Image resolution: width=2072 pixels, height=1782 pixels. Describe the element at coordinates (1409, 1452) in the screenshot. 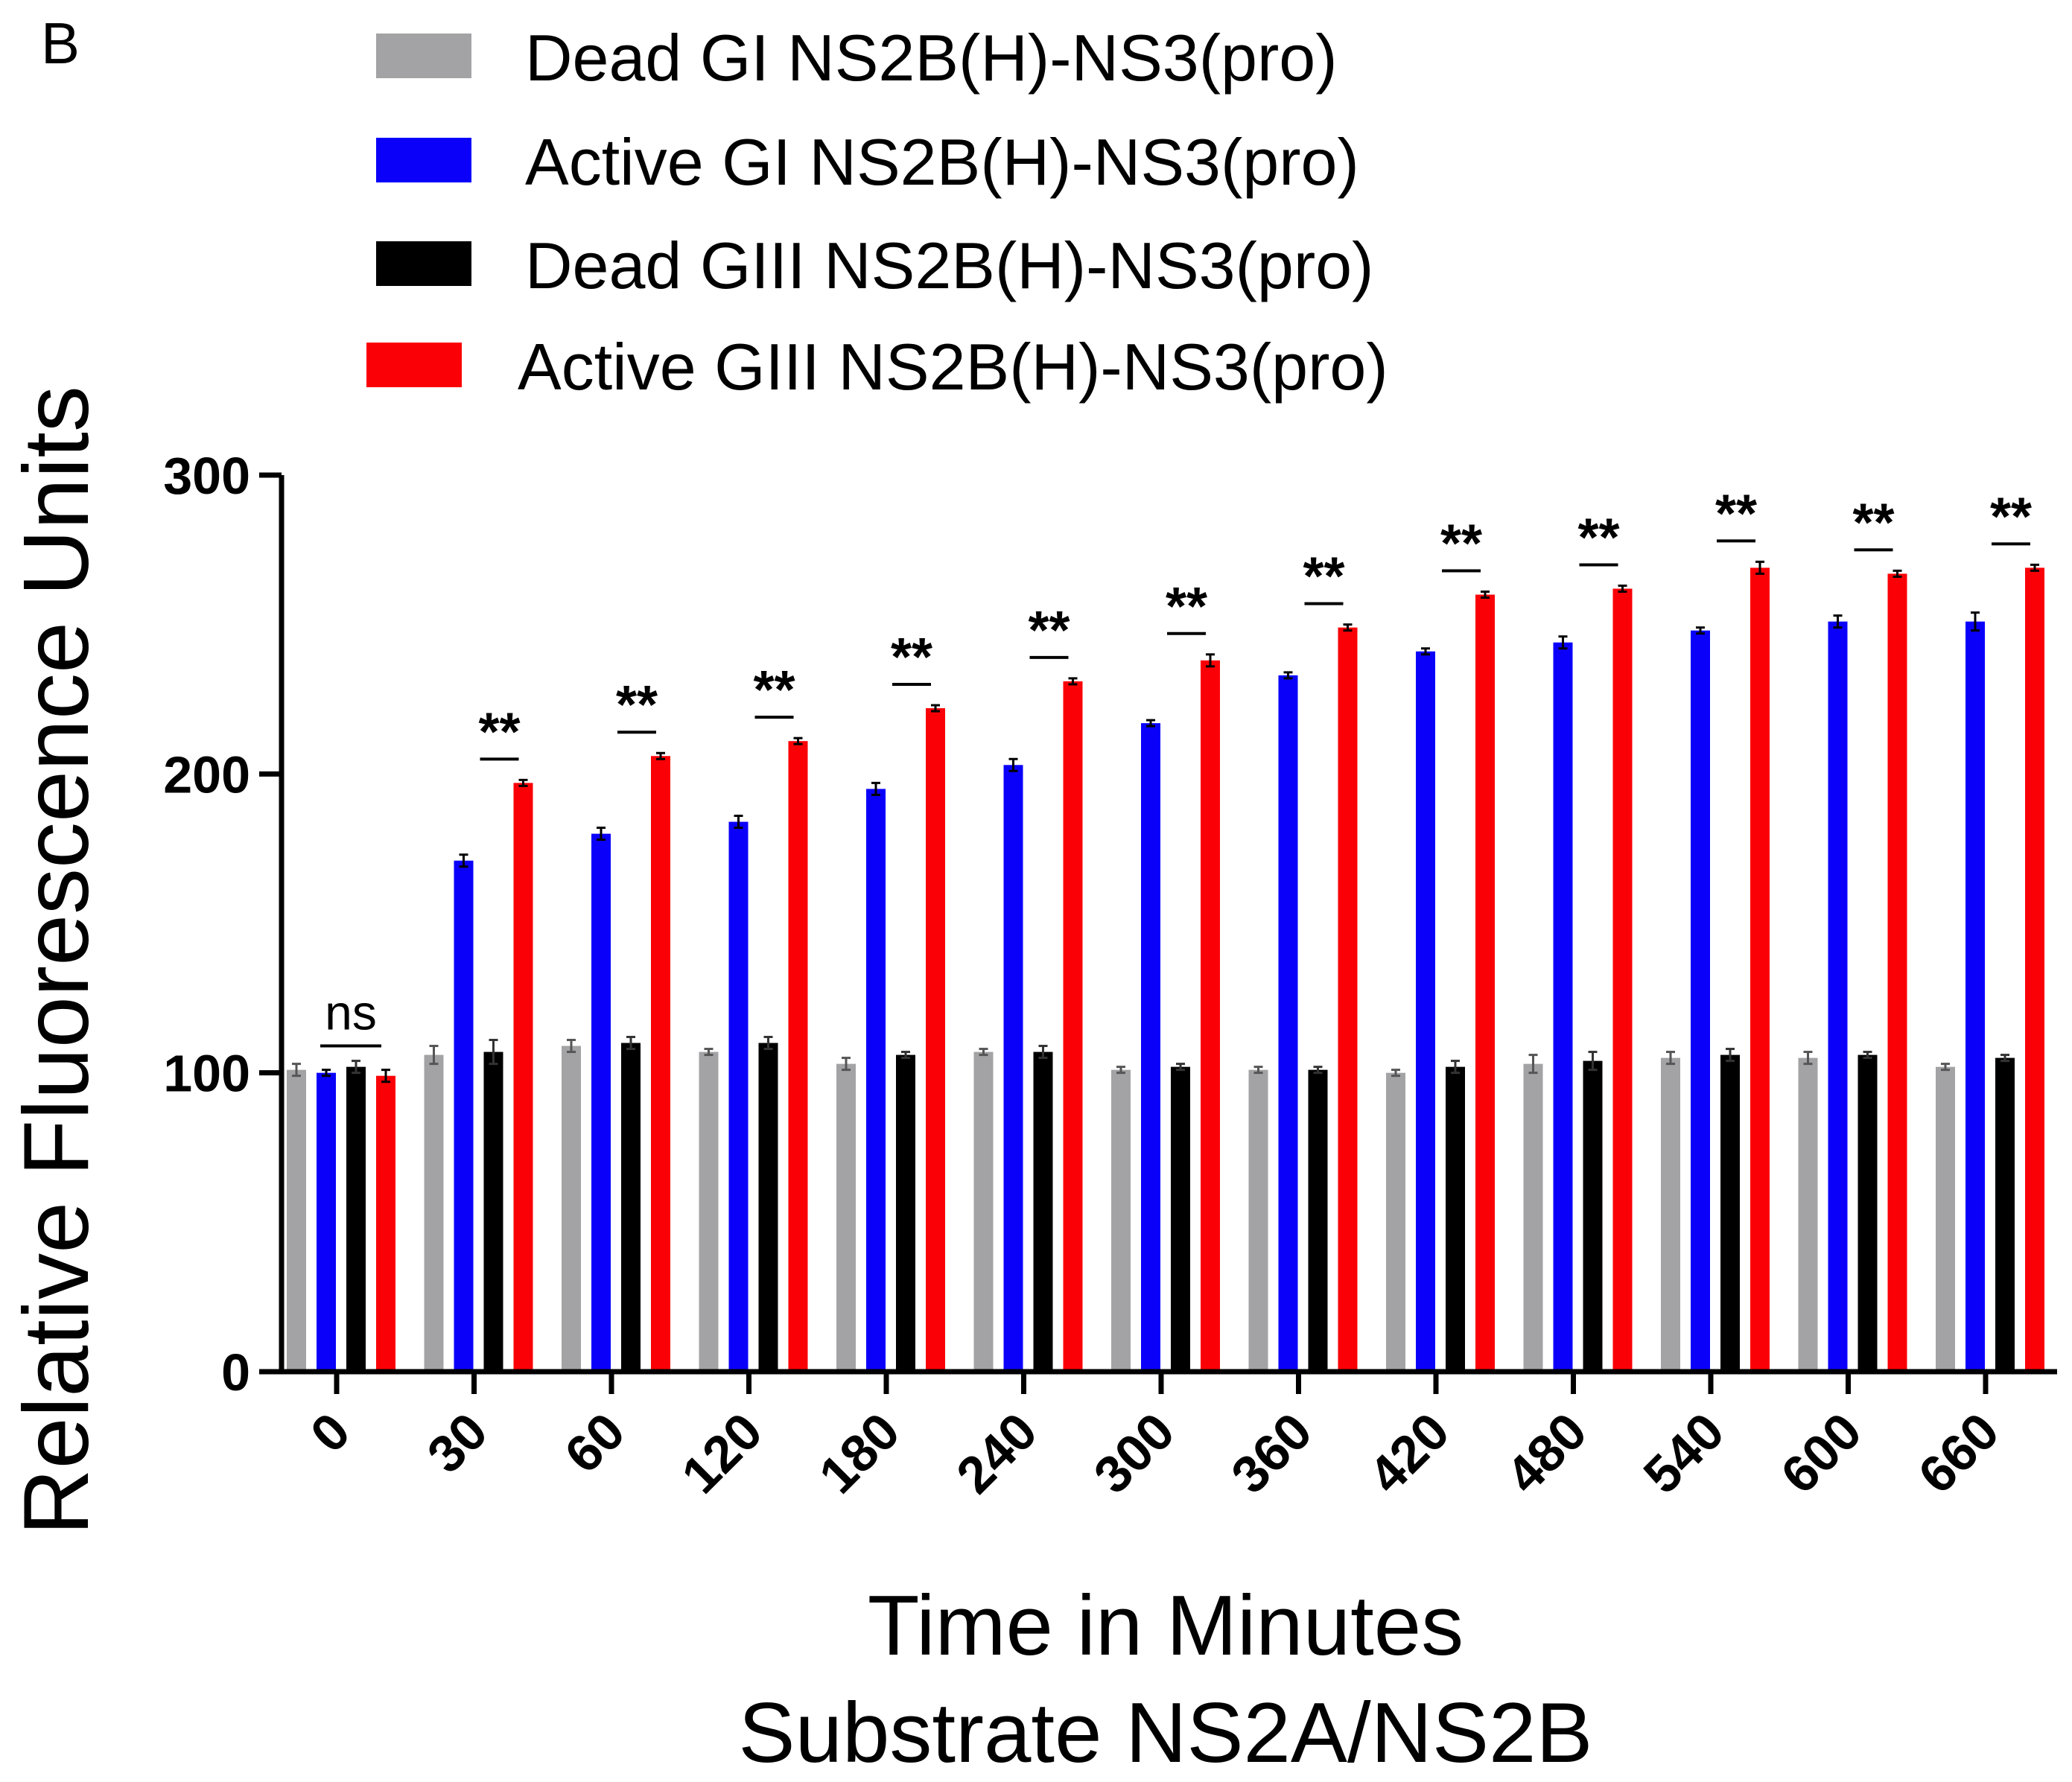

I see `x-tick-label: 420` at that location.